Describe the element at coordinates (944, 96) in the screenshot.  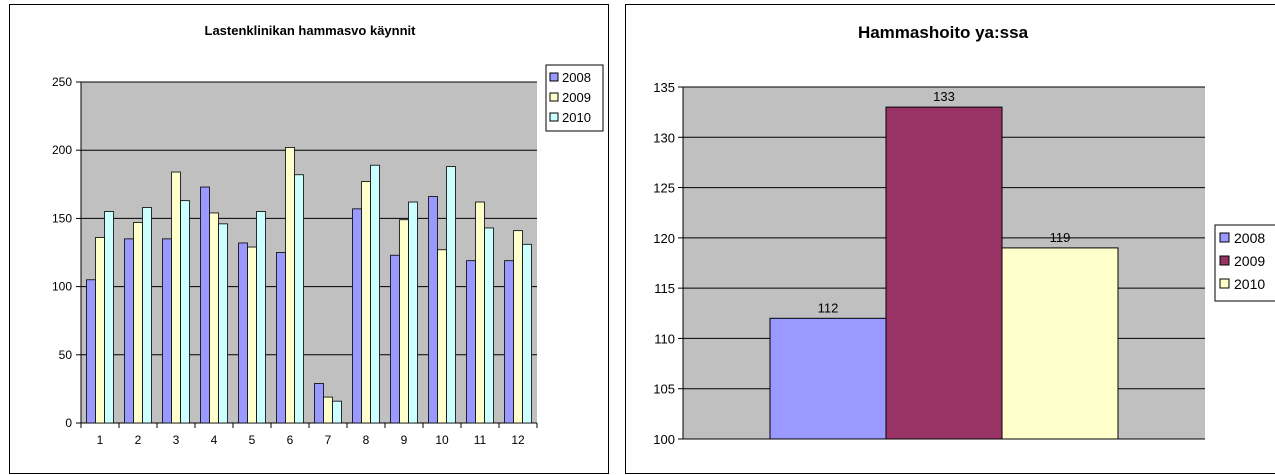
I see `data-label-2009: 133` at that location.